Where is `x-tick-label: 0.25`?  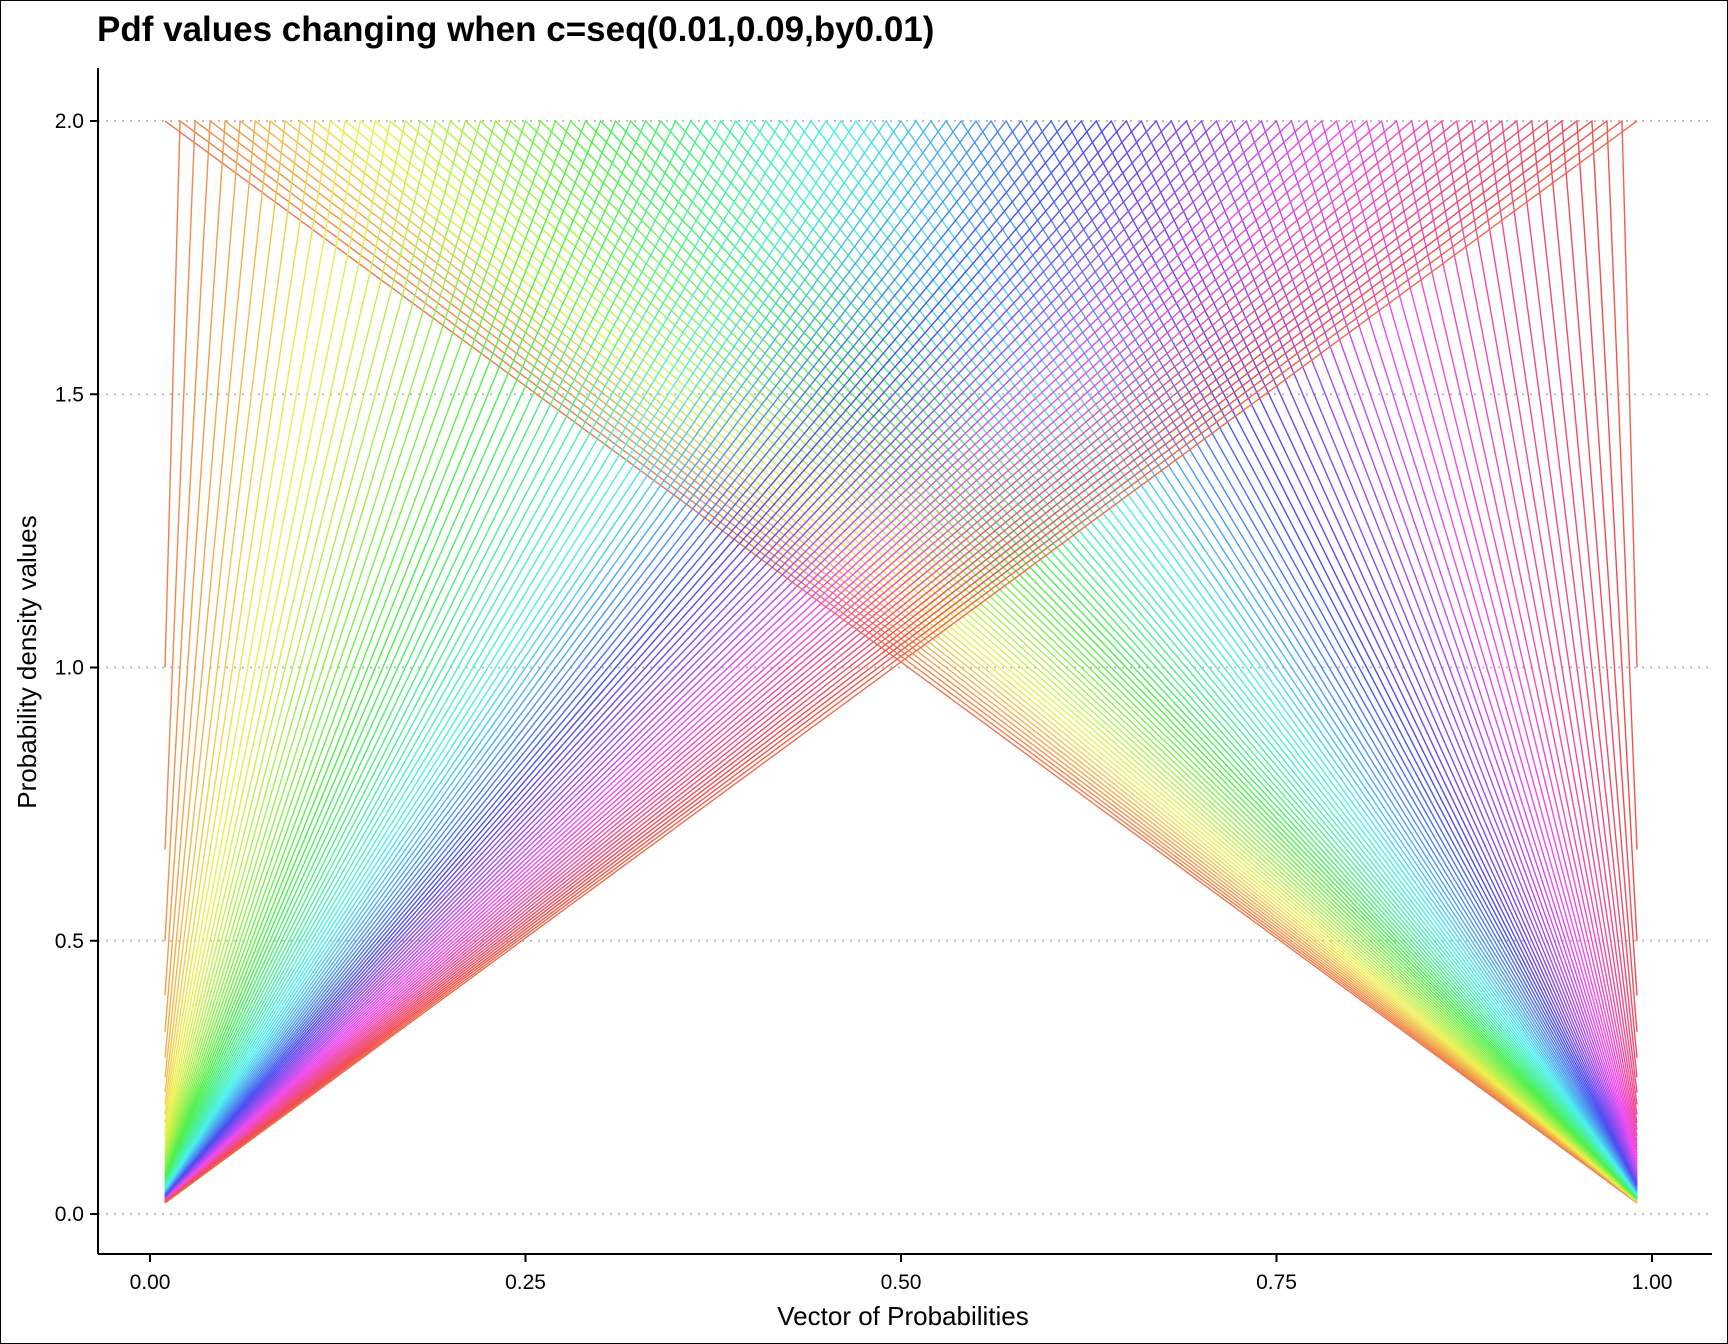
x-tick-label: 0.25 is located at coordinates (525, 1282).